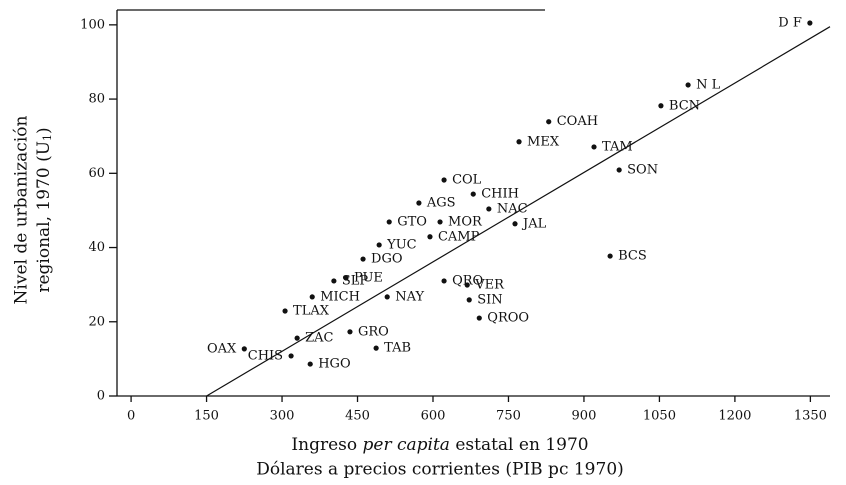  What do you see at coordinates (465, 221) in the screenshot?
I see `point-label: MOR` at bounding box center [465, 221].